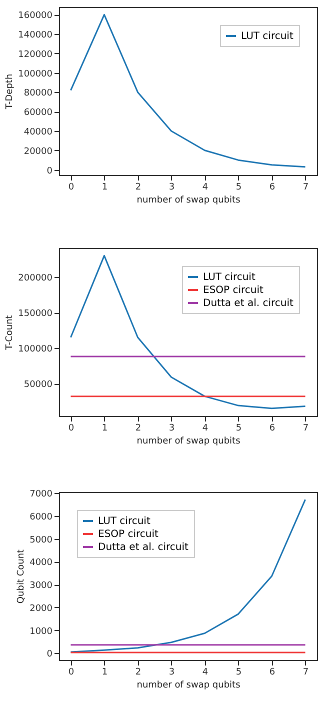 The width and height of the screenshot is (332, 710). Describe the element at coordinates (21, 576) in the screenshot. I see `y-axis-title: Qubit Count` at that location.